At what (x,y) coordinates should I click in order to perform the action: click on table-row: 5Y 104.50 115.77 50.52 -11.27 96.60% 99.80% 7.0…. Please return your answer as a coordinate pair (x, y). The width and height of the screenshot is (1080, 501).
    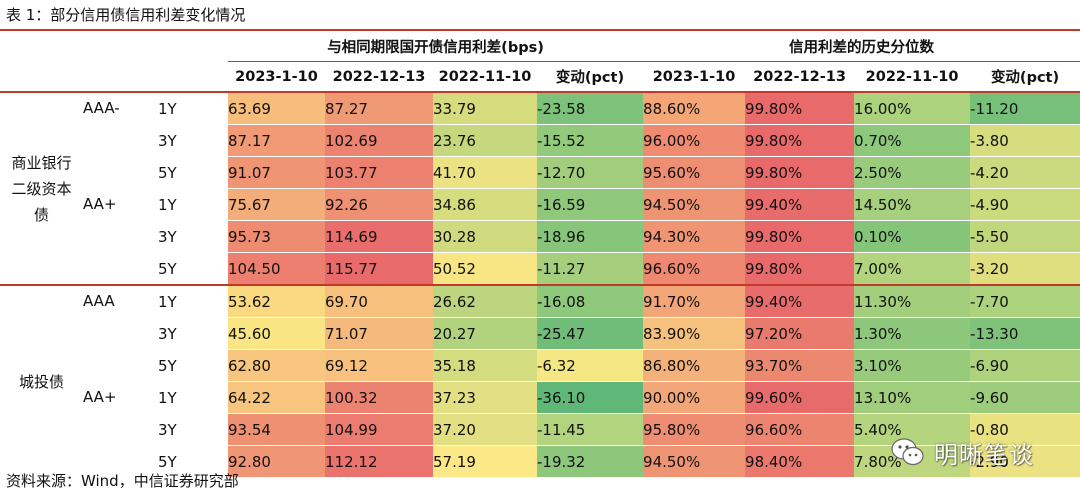
    Looking at the image, I should click on (540, 269).